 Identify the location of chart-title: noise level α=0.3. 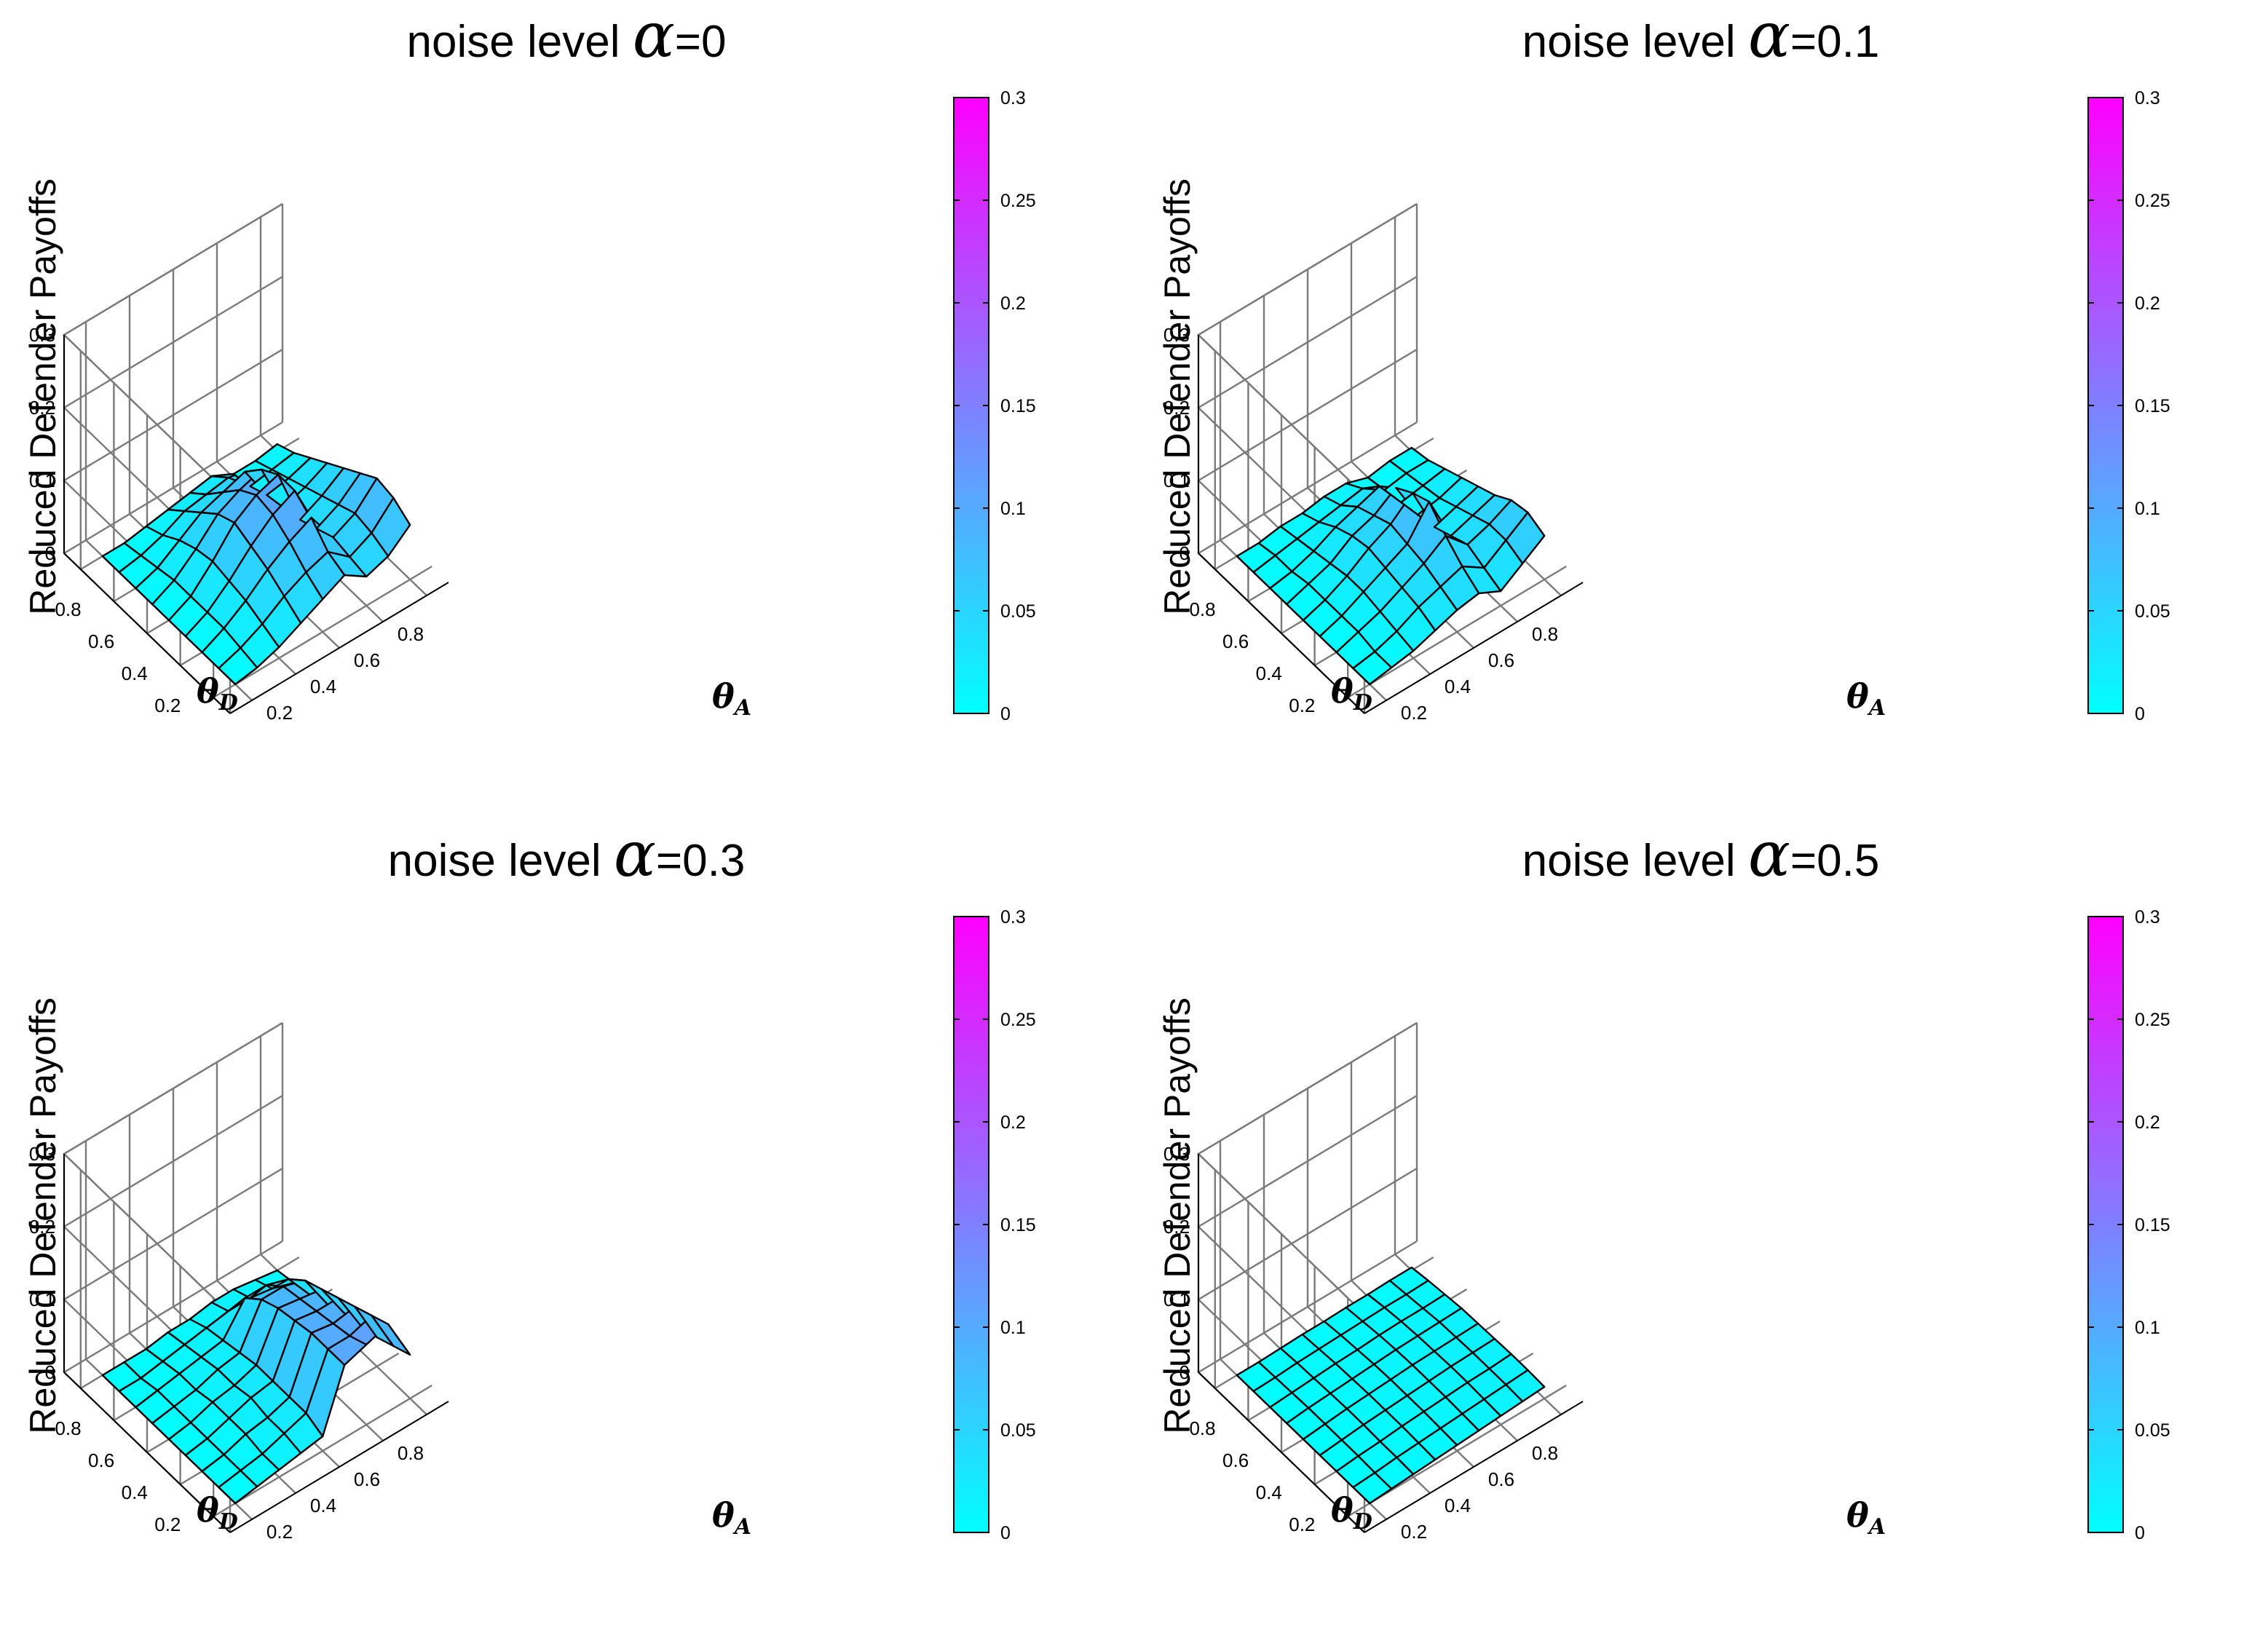
(567, 854).